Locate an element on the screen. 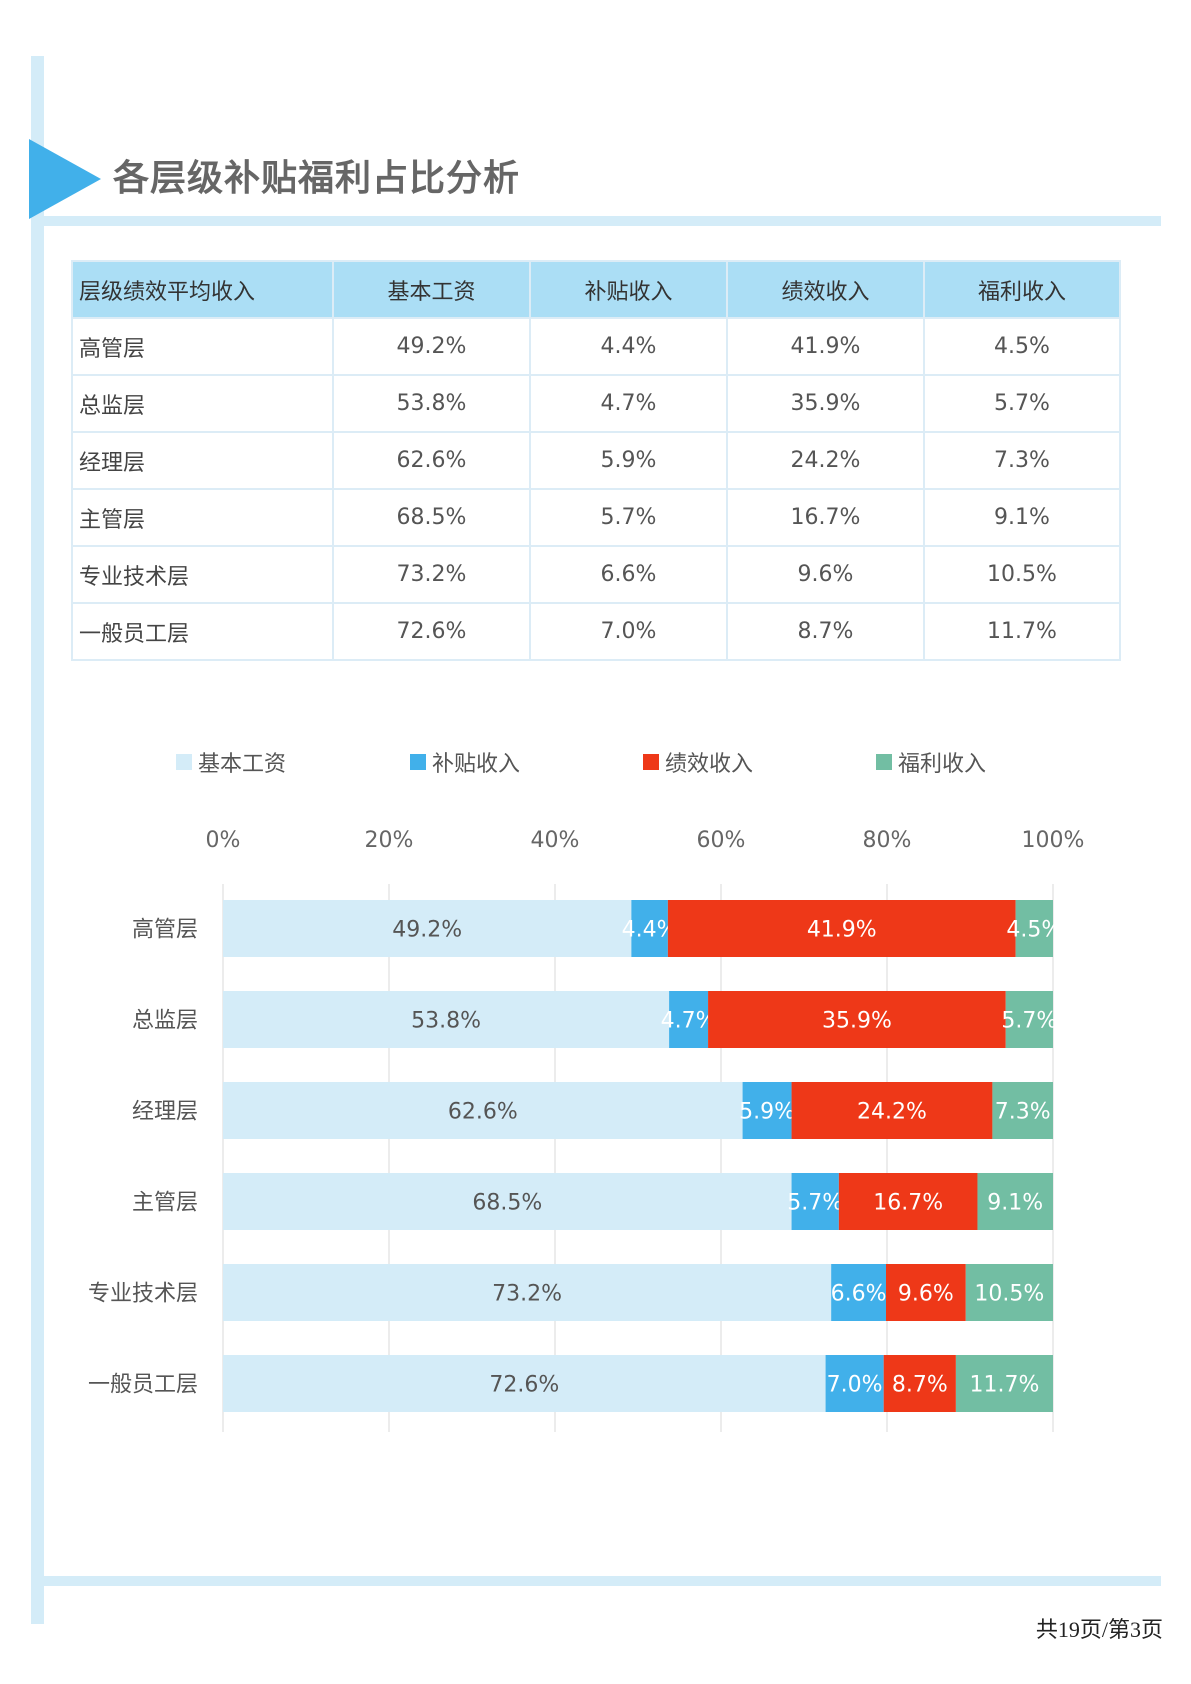 This screenshot has width=1191, height=1684. table-cell-level: 一般员工层 is located at coordinates (202, 631).